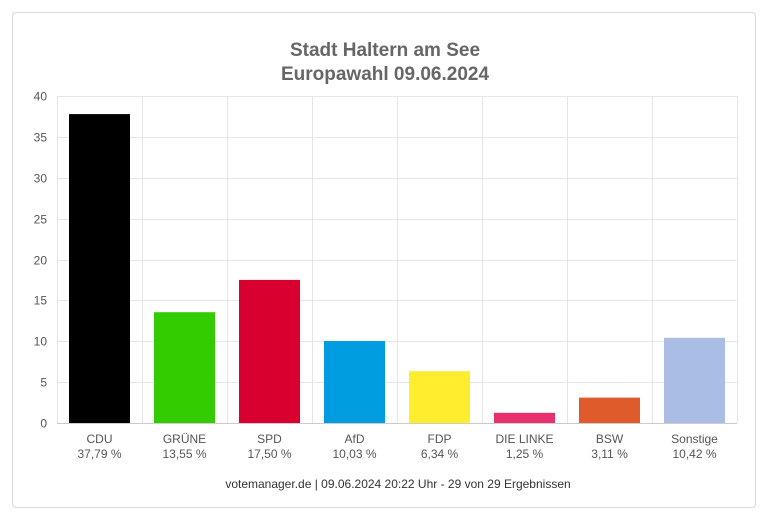 The image size is (774, 525). What do you see at coordinates (41, 138) in the screenshot?
I see `y-tick-label: 35` at bounding box center [41, 138].